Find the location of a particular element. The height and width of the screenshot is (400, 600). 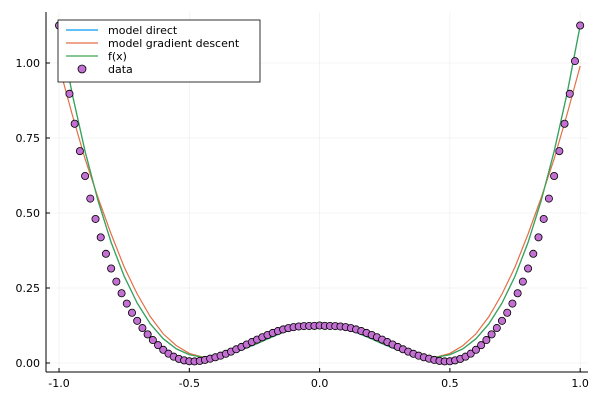

x-tick-label: -1.0 is located at coordinates (58, 383).